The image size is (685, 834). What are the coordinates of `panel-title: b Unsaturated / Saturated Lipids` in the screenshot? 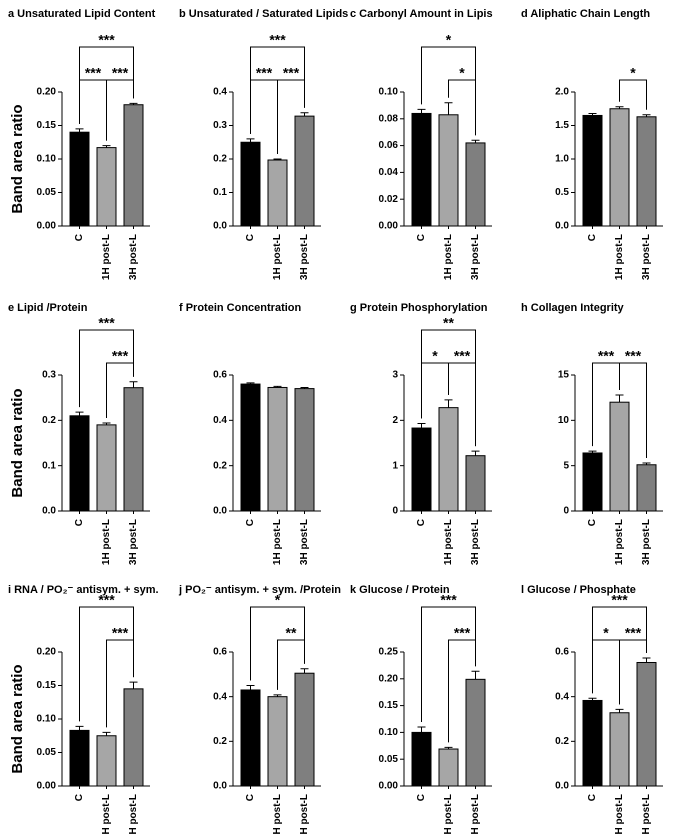 It's located at (263, 14).